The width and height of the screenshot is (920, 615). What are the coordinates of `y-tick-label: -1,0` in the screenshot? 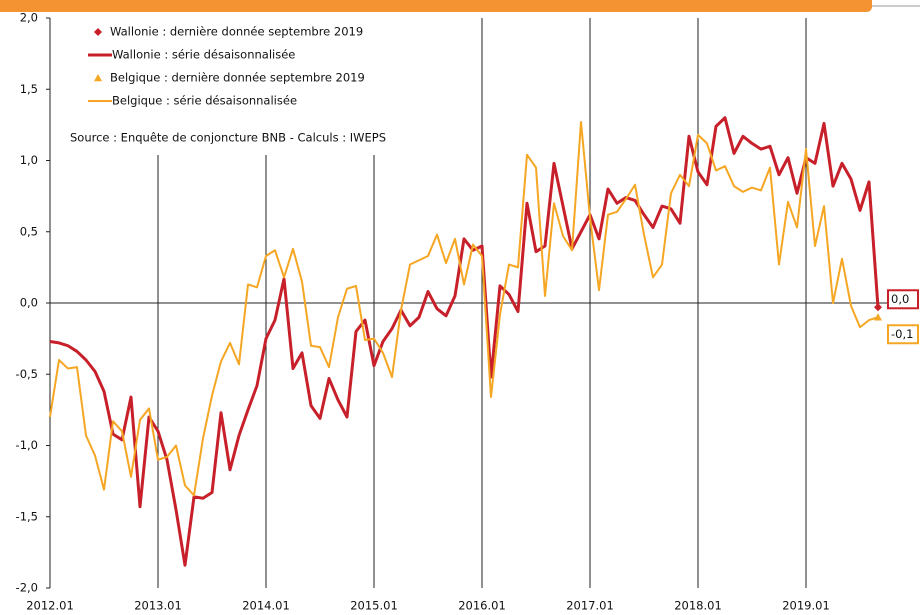 It's located at (27, 445).